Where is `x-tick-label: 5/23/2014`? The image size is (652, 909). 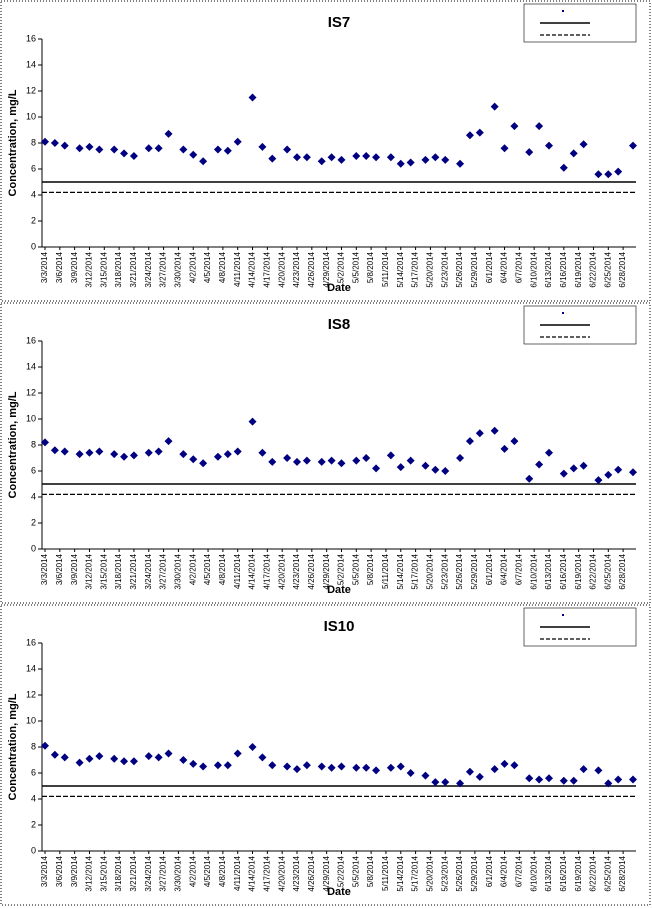 x-tick-label: 5/23/2014 is located at coordinates (444, 873).